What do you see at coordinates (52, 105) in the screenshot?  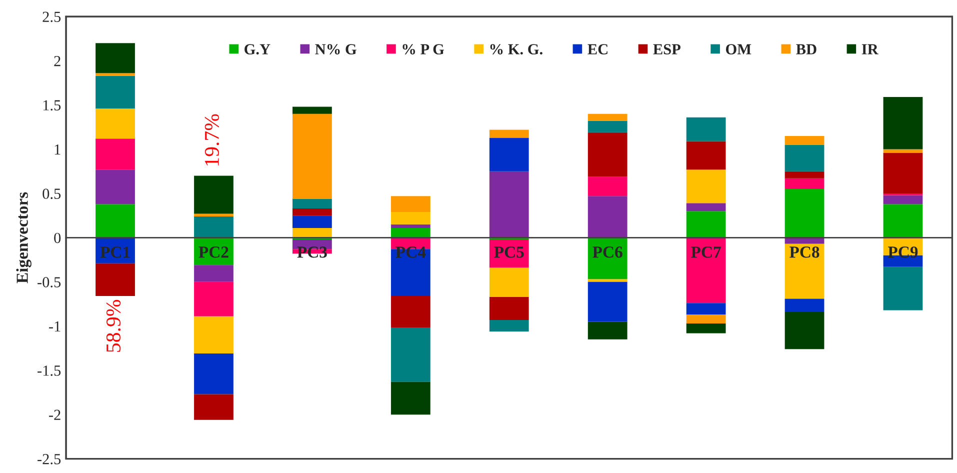 I see `y-tick-label: 1.5` at bounding box center [52, 105].